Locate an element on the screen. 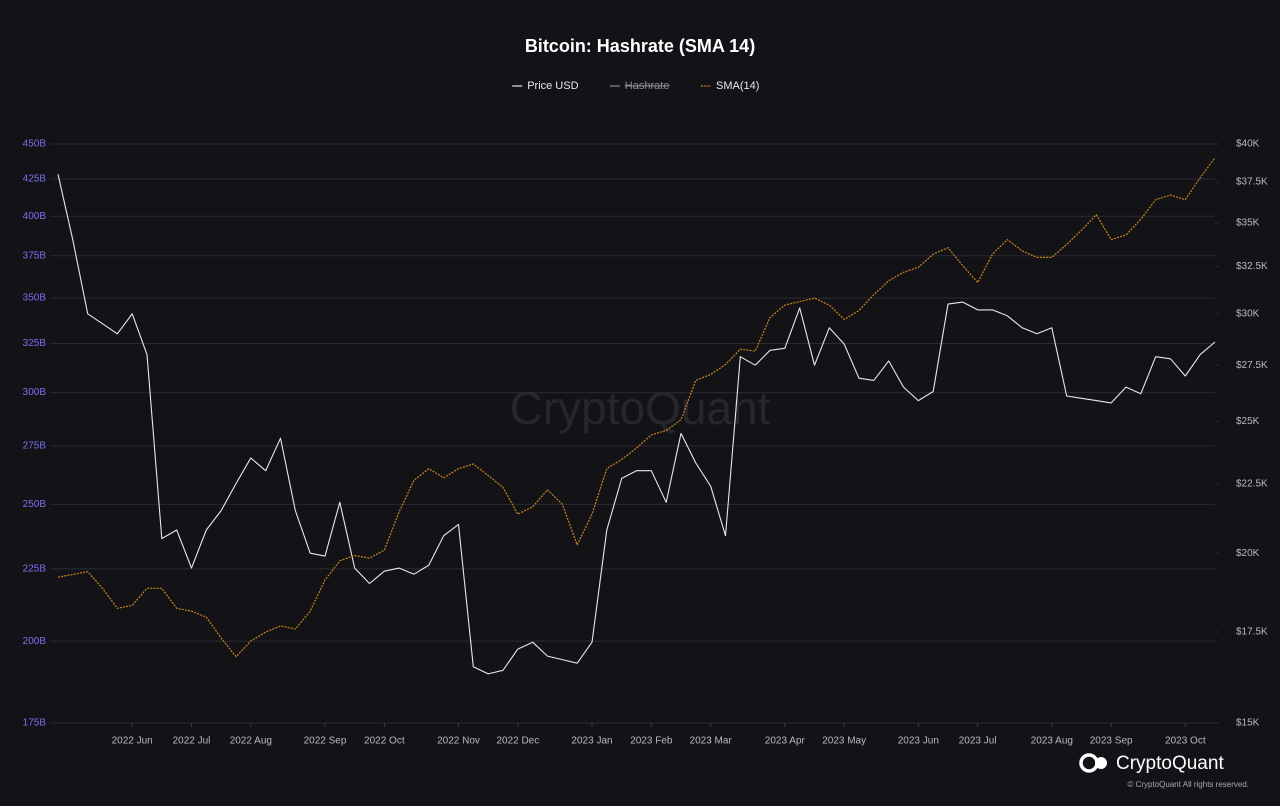  legend-label: Hashrate is located at coordinates (647, 86).